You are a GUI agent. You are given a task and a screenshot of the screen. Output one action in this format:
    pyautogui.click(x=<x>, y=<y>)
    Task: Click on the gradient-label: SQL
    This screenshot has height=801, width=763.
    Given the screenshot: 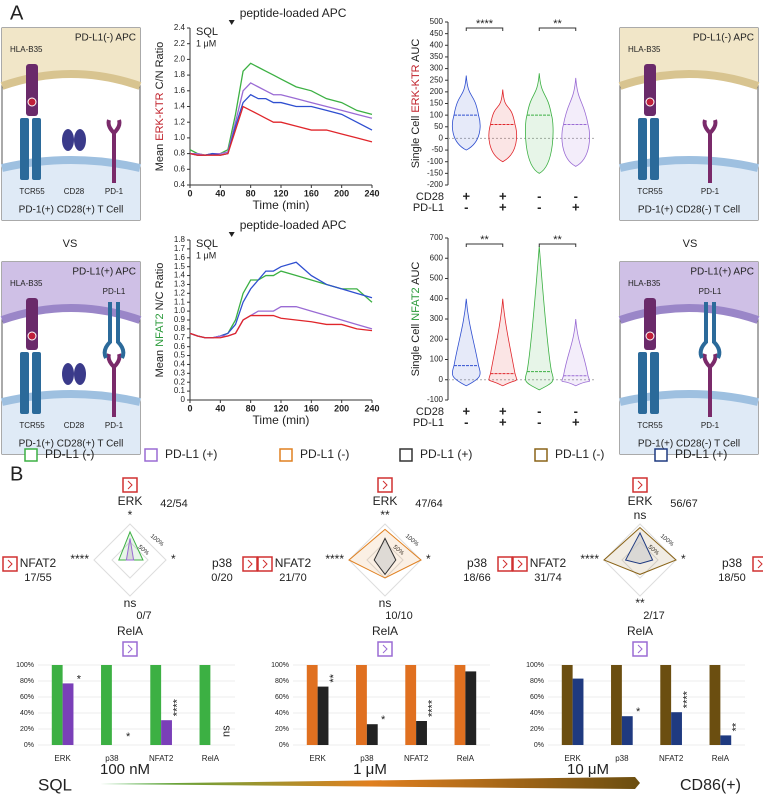 What is the action you would take?
    pyautogui.click(x=55, y=784)
    